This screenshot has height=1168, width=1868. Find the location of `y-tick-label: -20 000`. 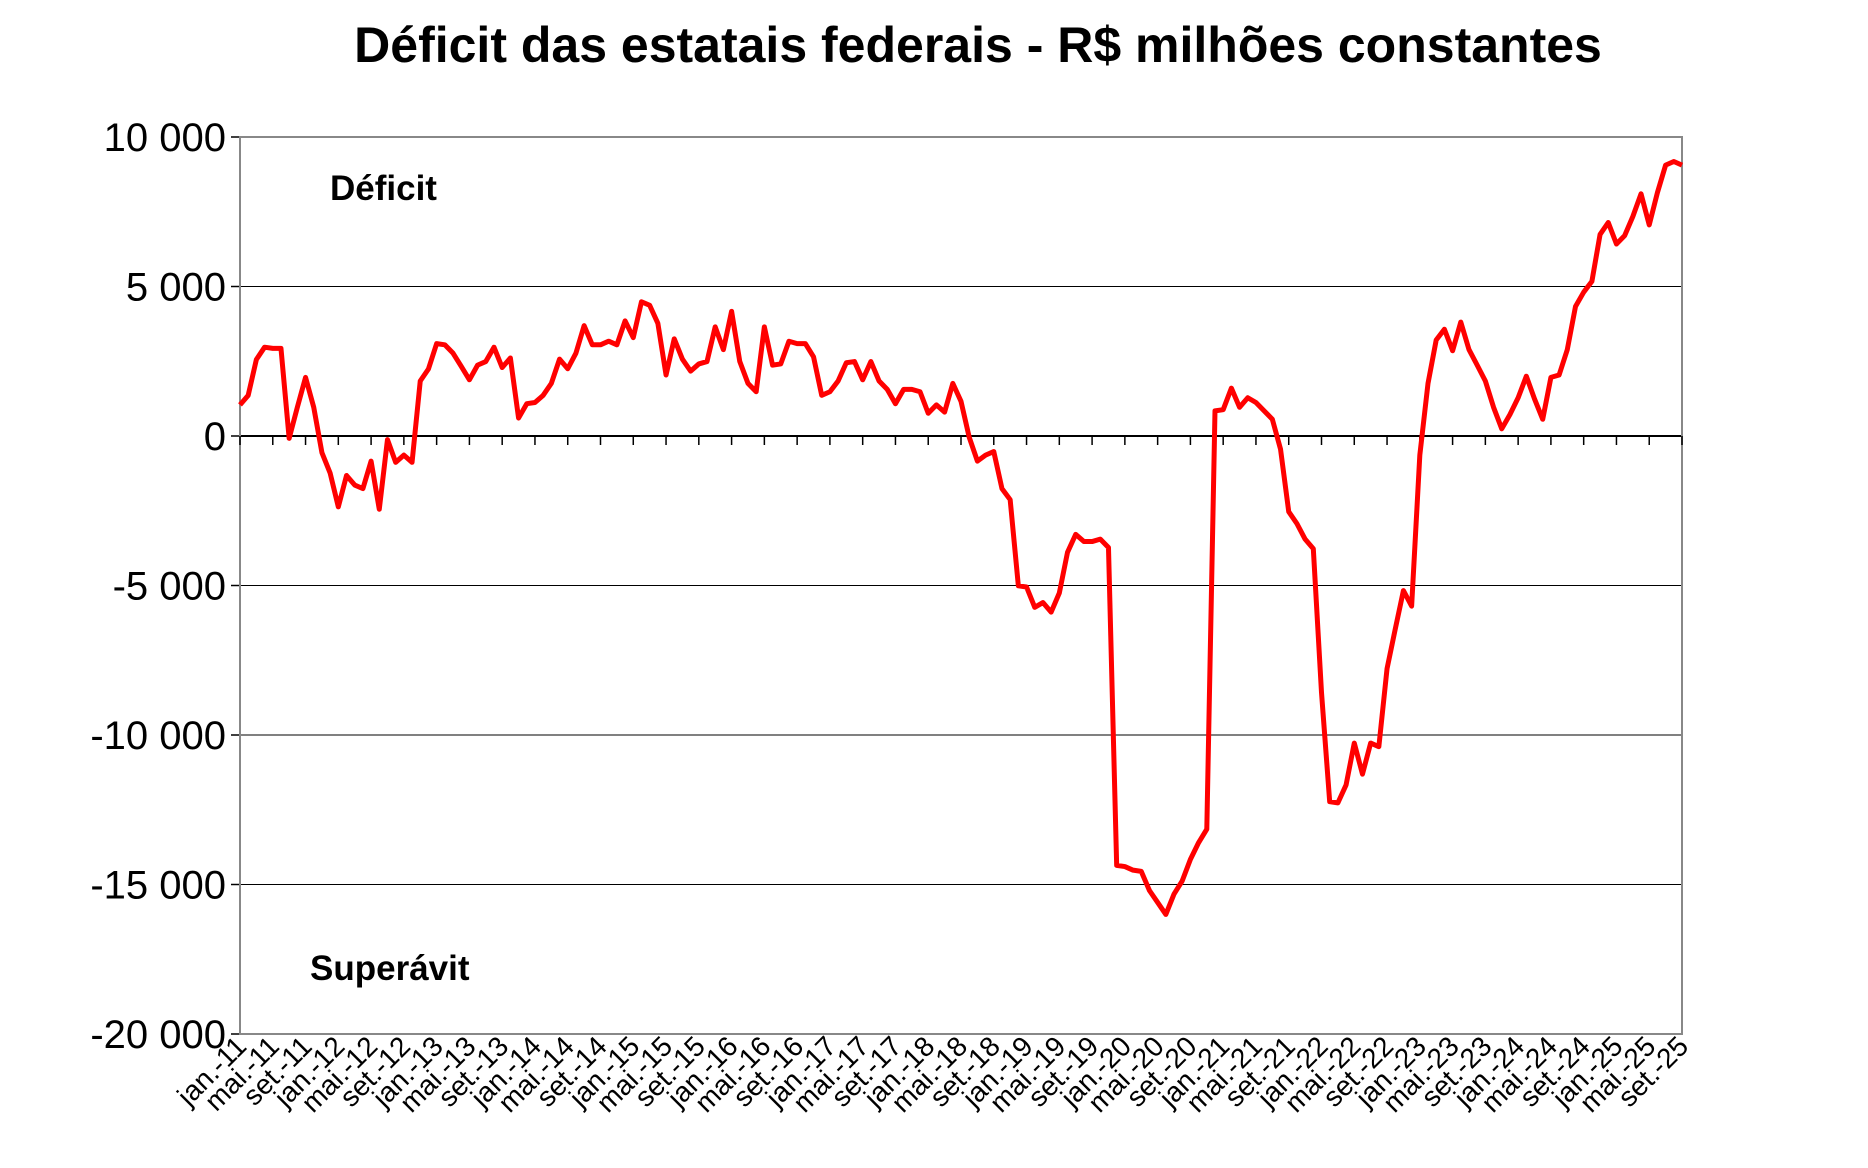

y-tick-label: -20 000 is located at coordinates (158, 1035).